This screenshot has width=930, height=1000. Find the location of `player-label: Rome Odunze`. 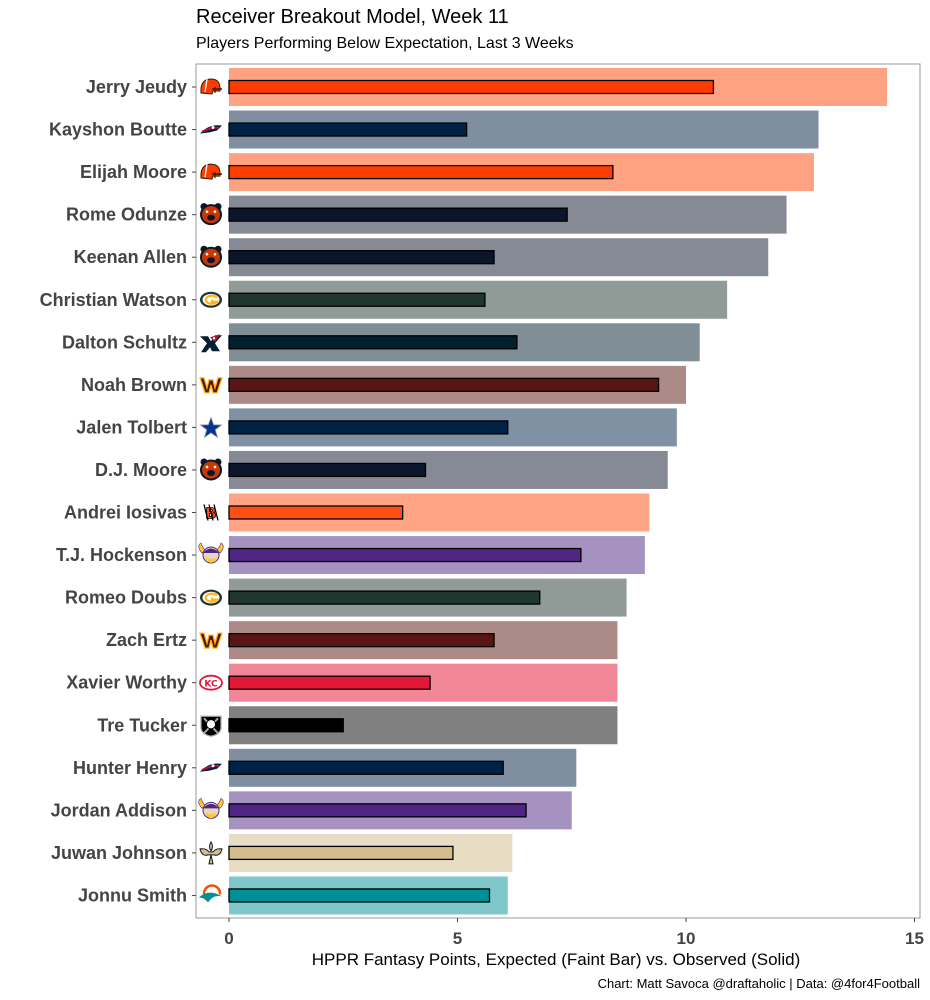

player-label: Rome Odunze is located at coordinates (126, 215).